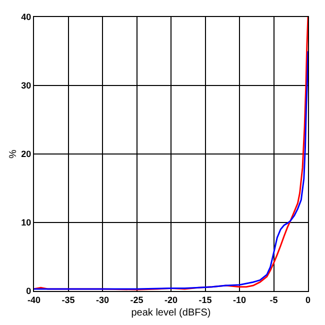 The image size is (325, 325). What do you see at coordinates (103, 299) in the screenshot?
I see `x-tick-label: -30` at bounding box center [103, 299].